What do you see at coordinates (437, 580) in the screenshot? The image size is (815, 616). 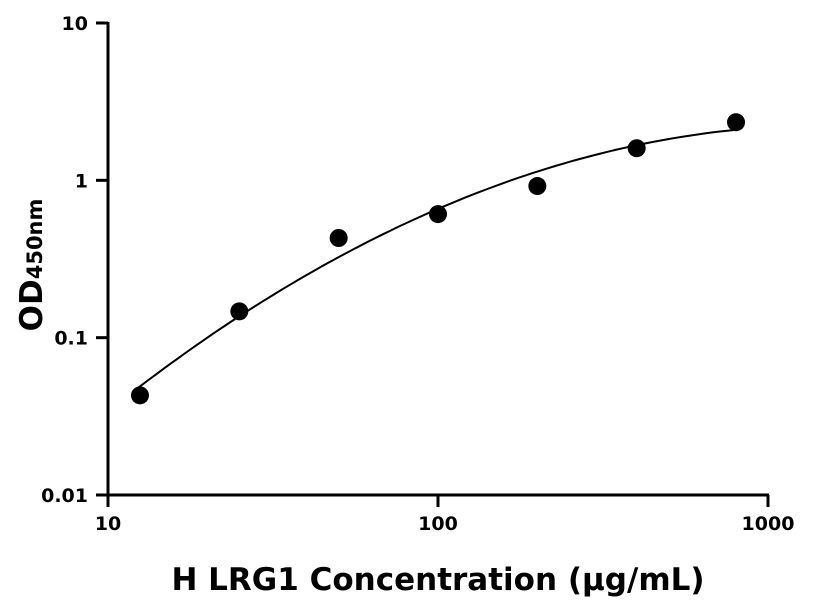 I see `x-axis-label: H LRG1 Concentration (µg/mL)` at bounding box center [437, 580].